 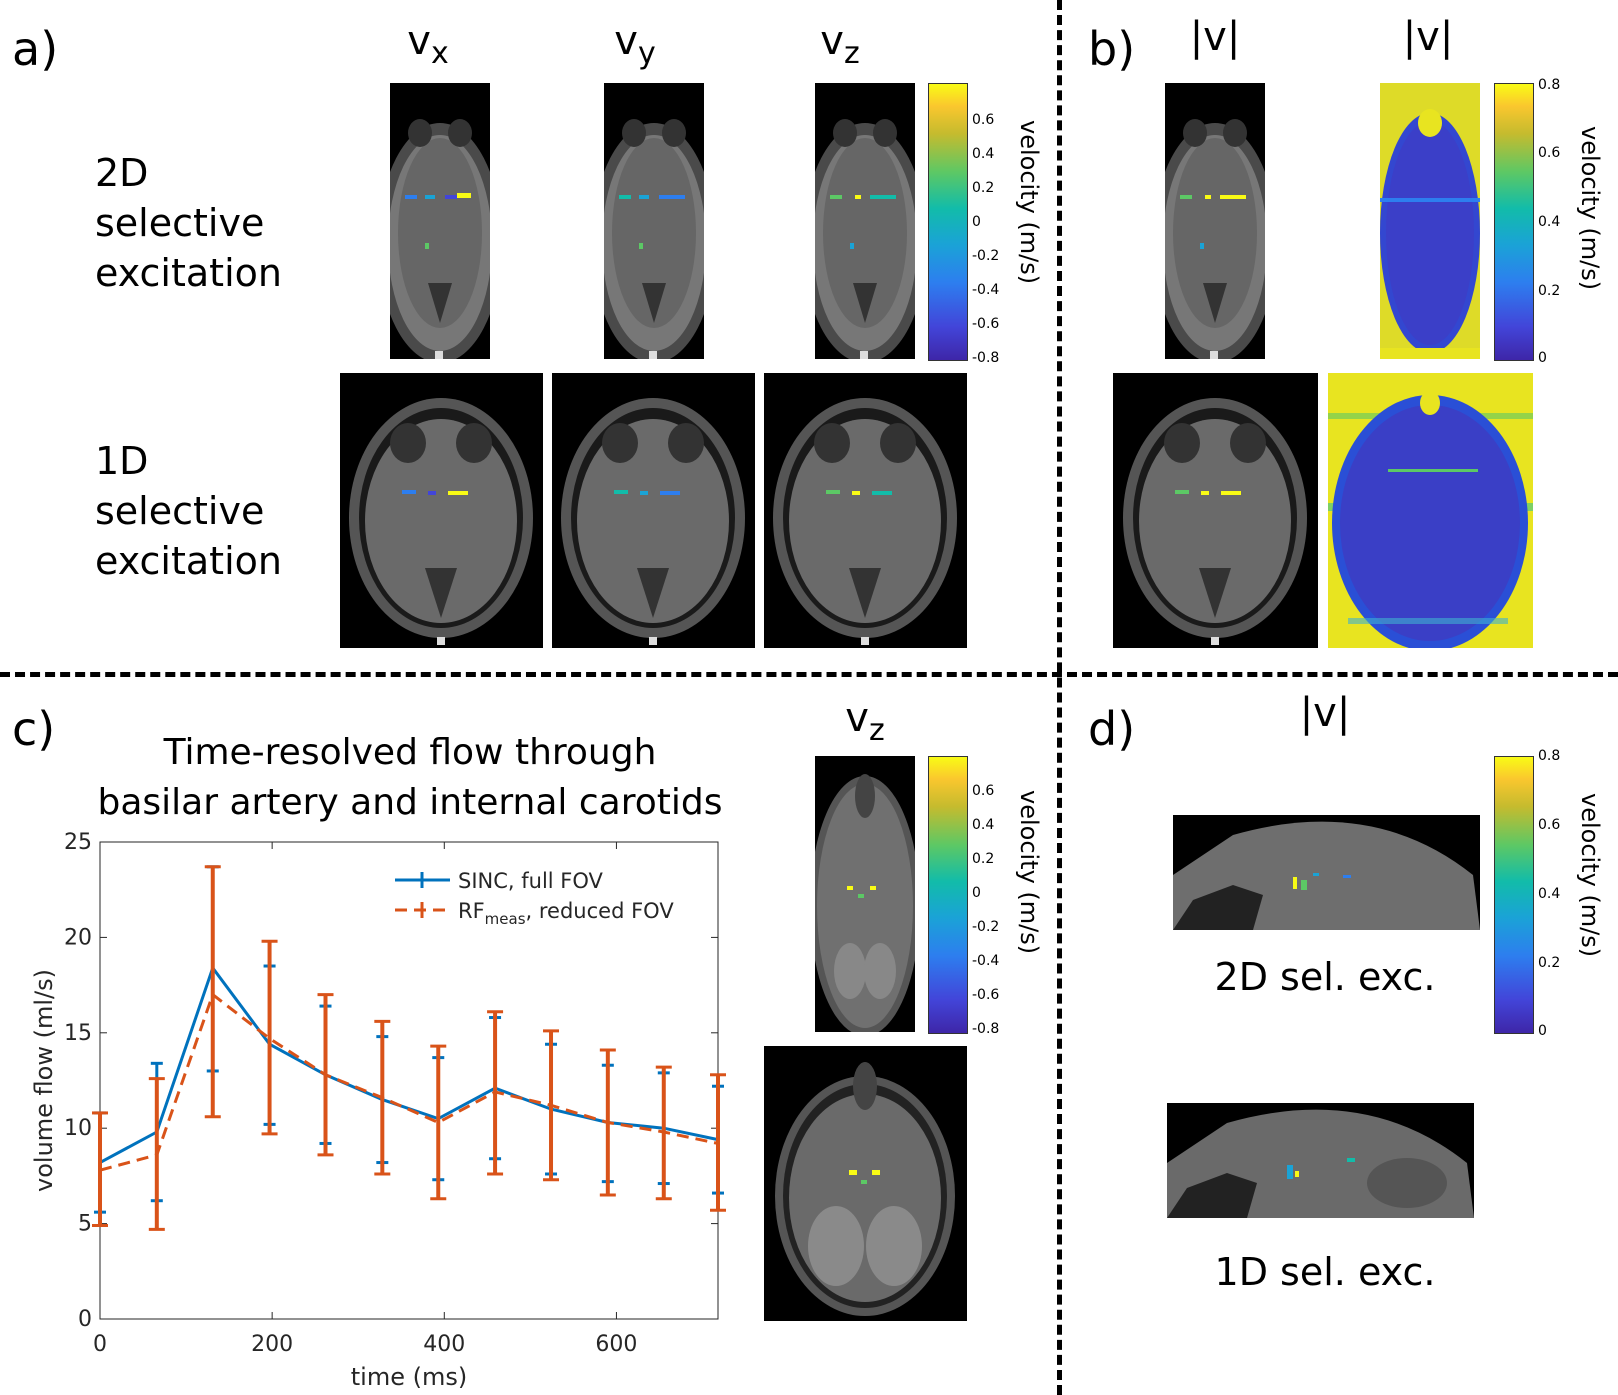 What do you see at coordinates (85, 1319) in the screenshot?
I see `y-tick-label: 0` at bounding box center [85, 1319].